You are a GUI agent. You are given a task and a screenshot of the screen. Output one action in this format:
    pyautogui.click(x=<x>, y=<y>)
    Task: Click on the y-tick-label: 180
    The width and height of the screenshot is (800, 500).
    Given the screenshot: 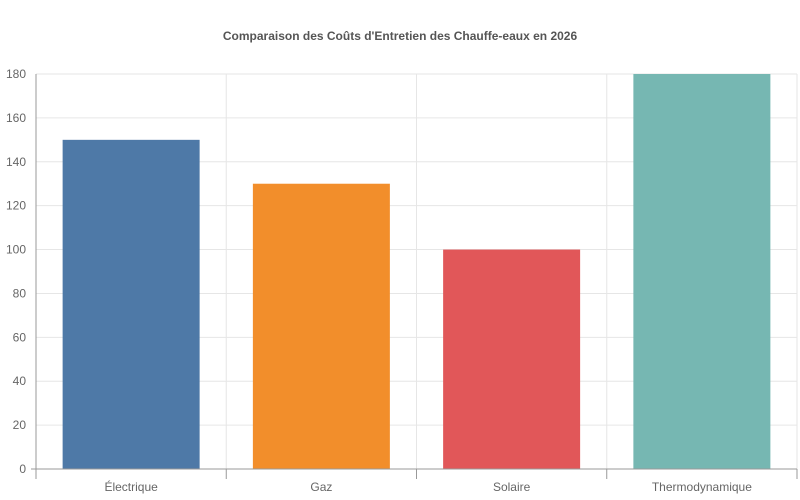 What is the action you would take?
    pyautogui.click(x=16, y=74)
    